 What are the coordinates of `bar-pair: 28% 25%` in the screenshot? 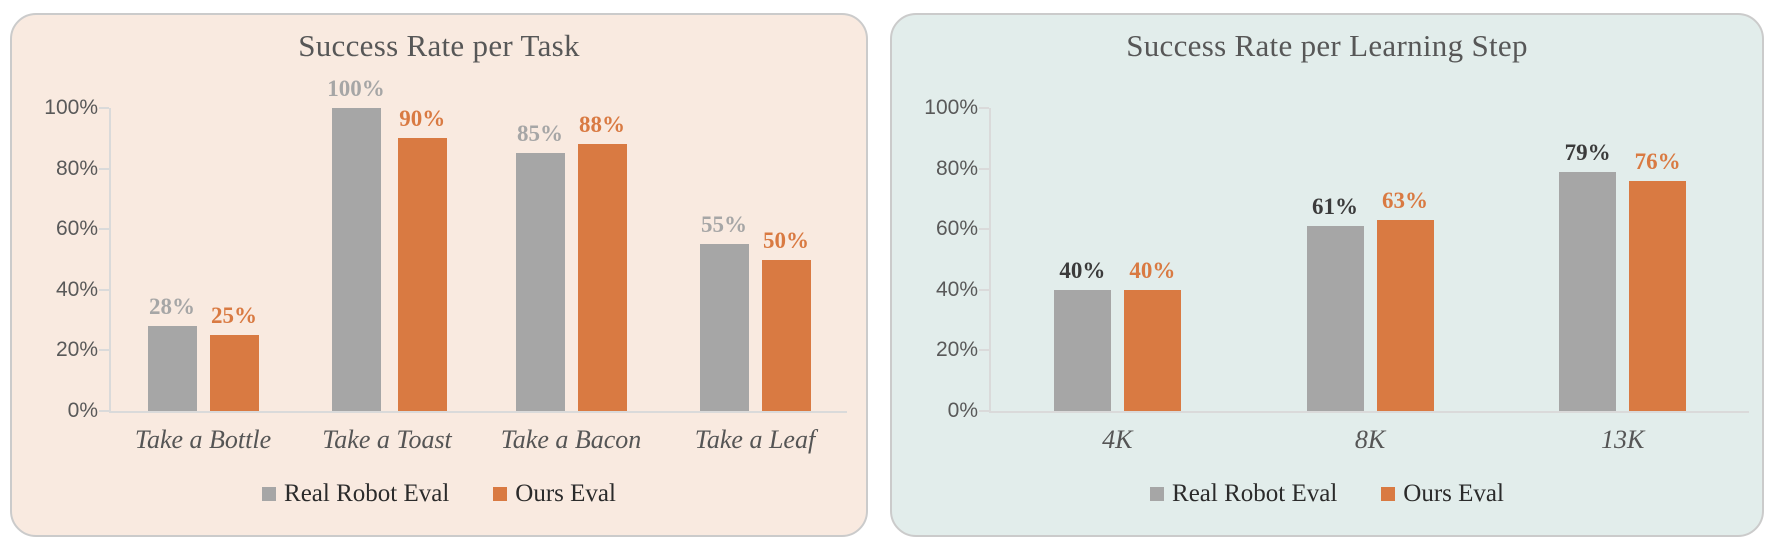 It's located at (203, 352).